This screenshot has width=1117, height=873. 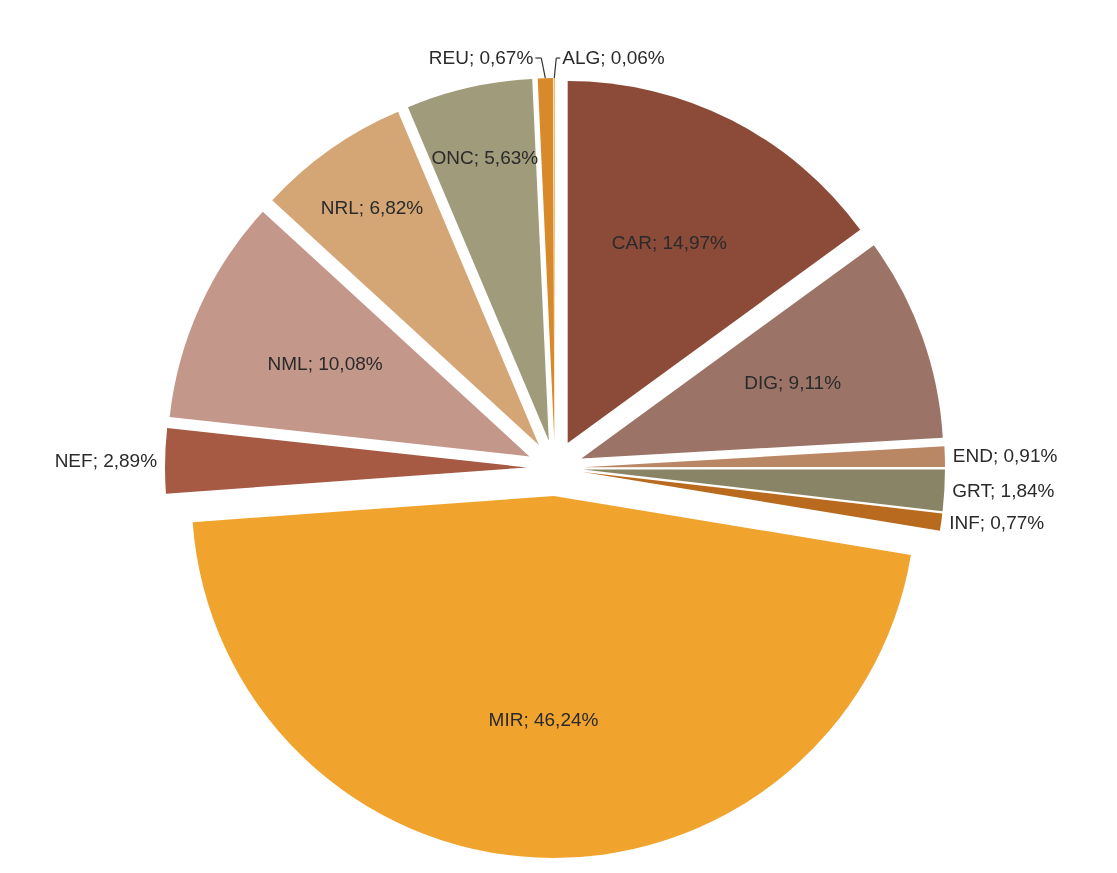 What do you see at coordinates (543, 720) in the screenshot?
I see `slice-label: MIR; 46,24%` at bounding box center [543, 720].